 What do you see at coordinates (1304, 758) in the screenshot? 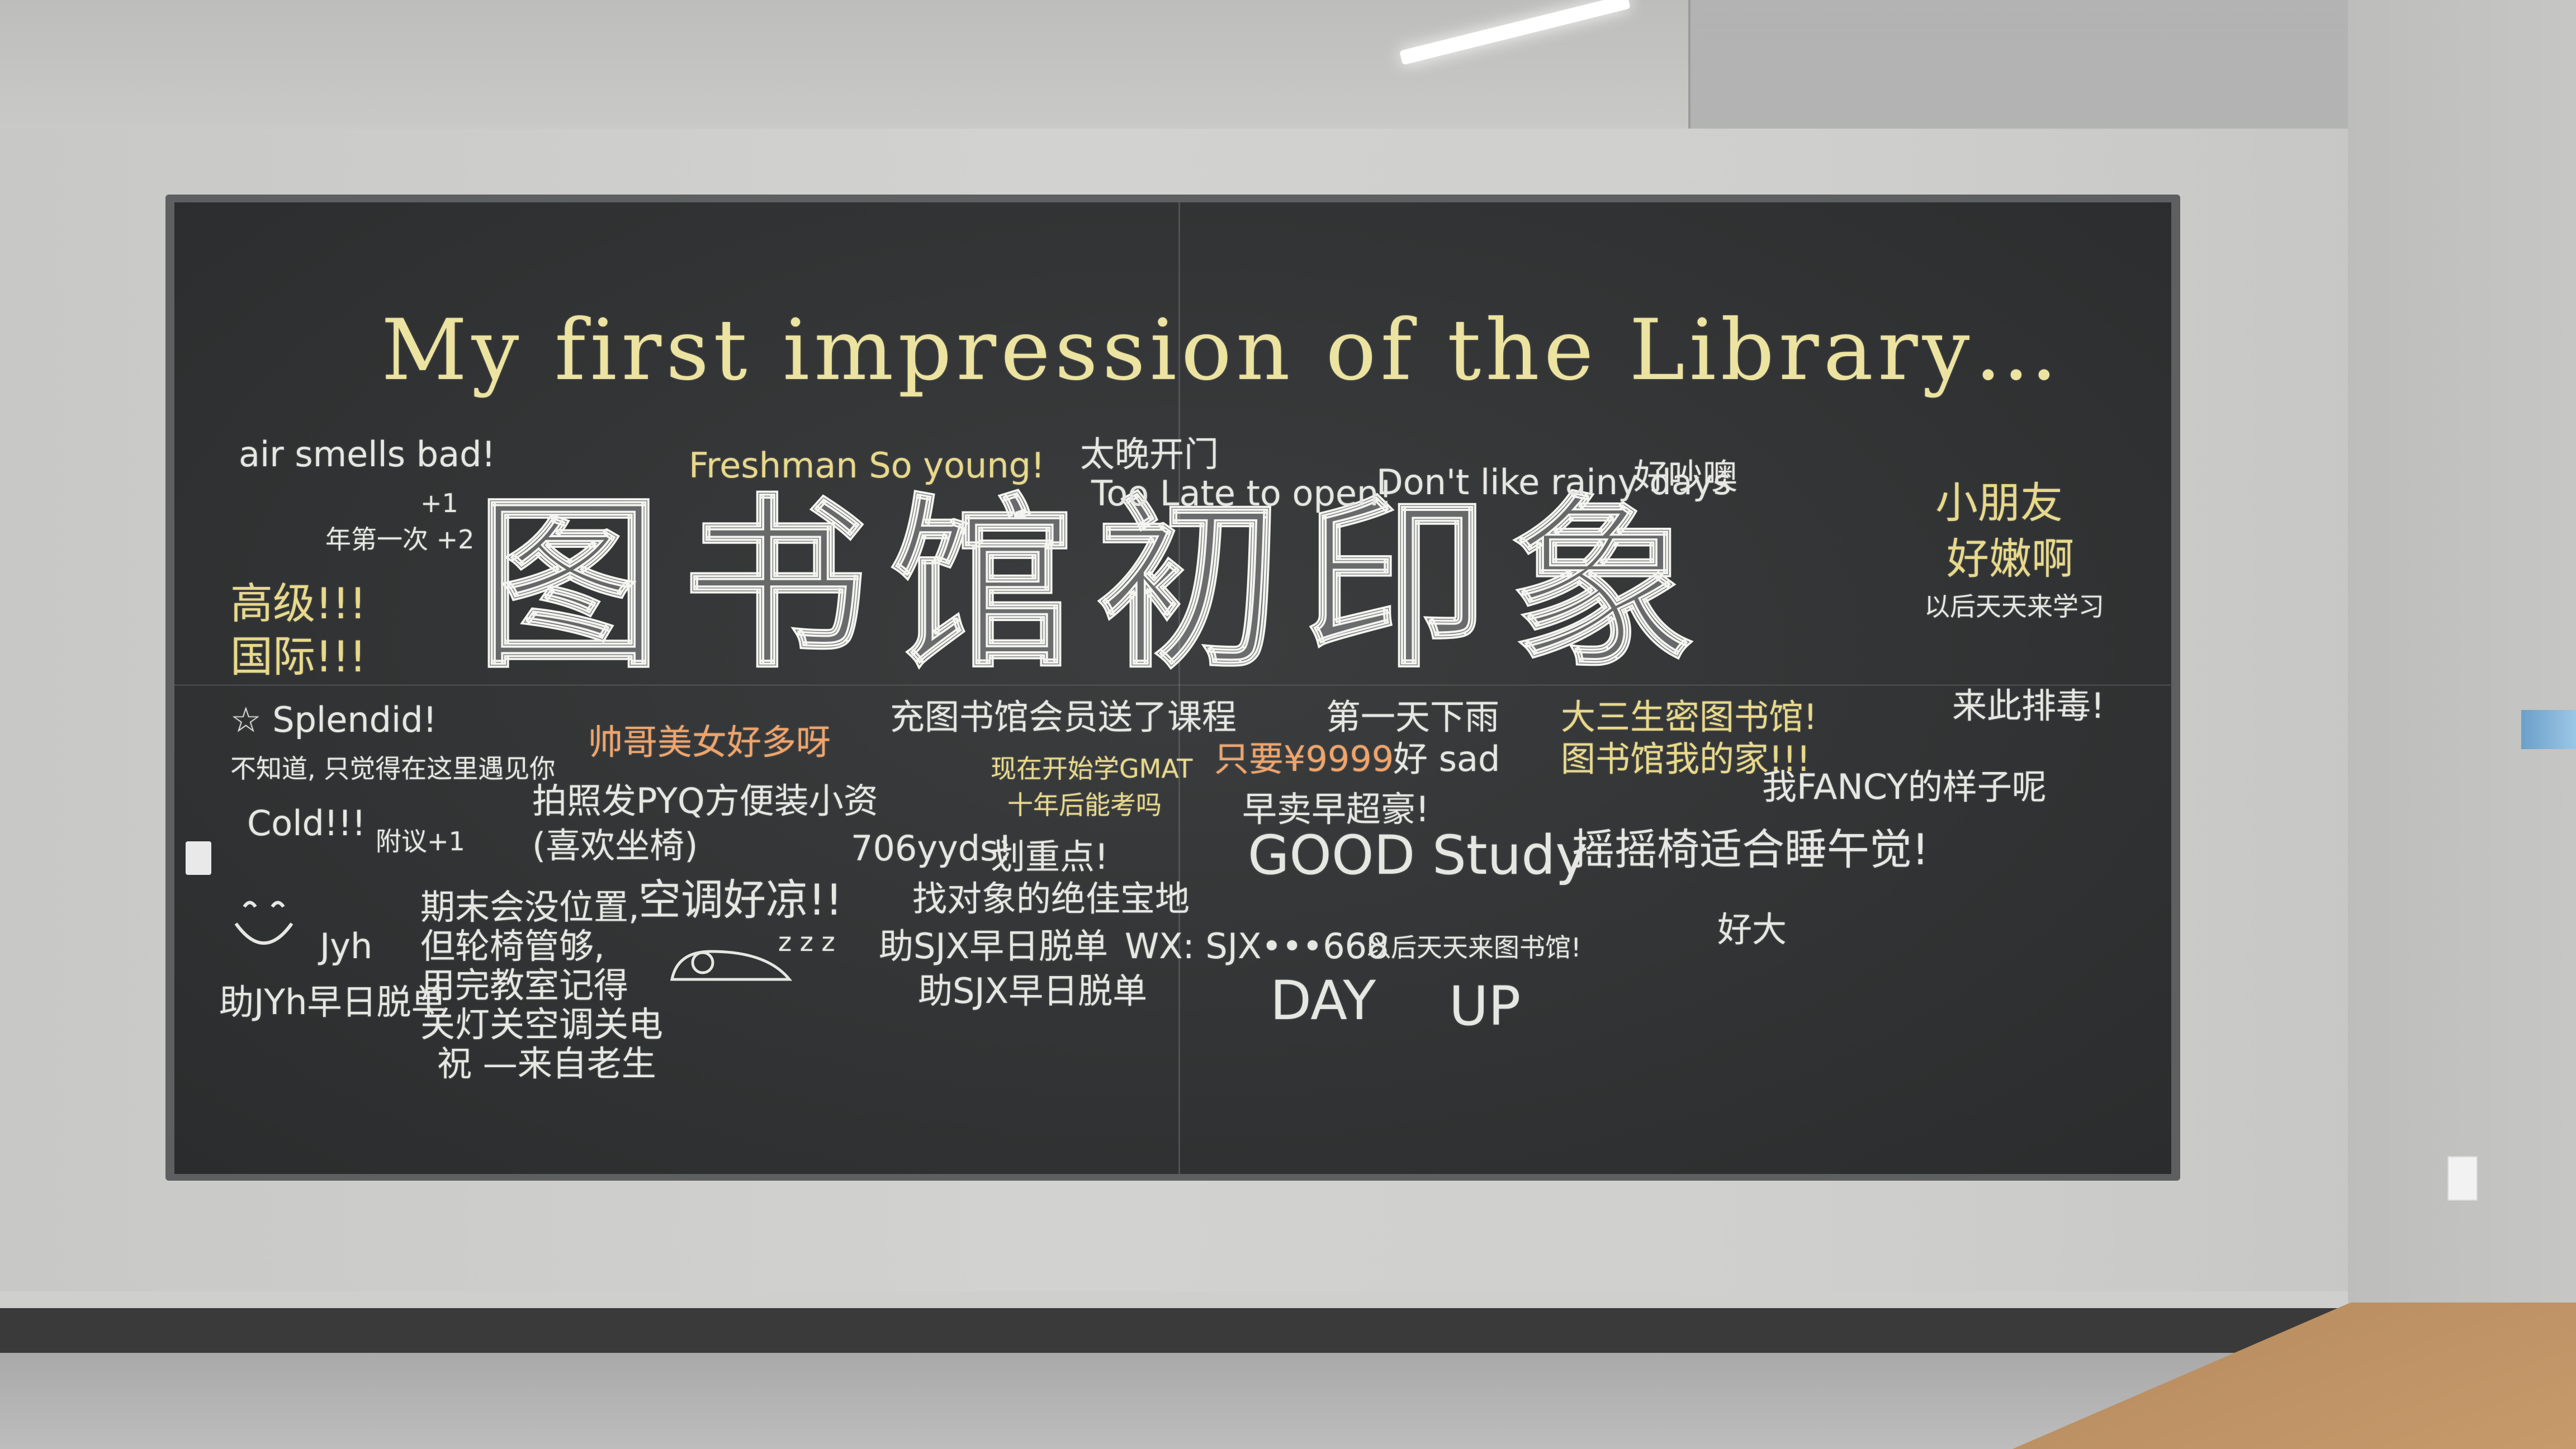
I see `note-price: 只要¥9999` at bounding box center [1304, 758].